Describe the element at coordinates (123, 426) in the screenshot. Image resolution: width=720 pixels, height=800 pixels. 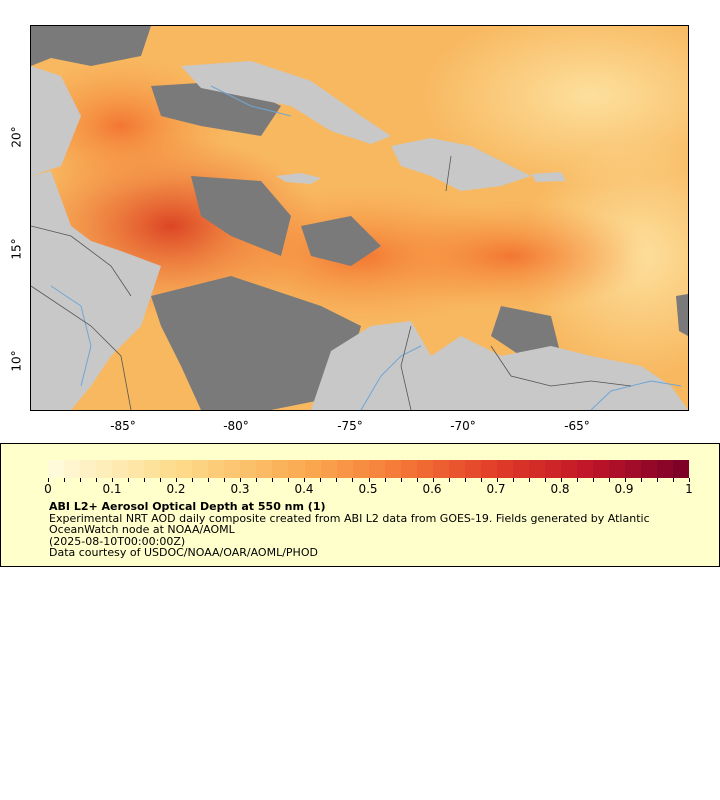
I see `x-axis-label: -85°` at that location.